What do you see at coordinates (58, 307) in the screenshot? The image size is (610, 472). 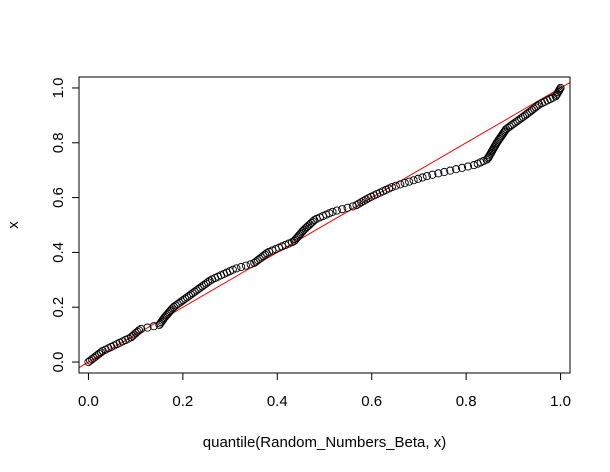 I see `y-tick-label: 0.2` at bounding box center [58, 307].